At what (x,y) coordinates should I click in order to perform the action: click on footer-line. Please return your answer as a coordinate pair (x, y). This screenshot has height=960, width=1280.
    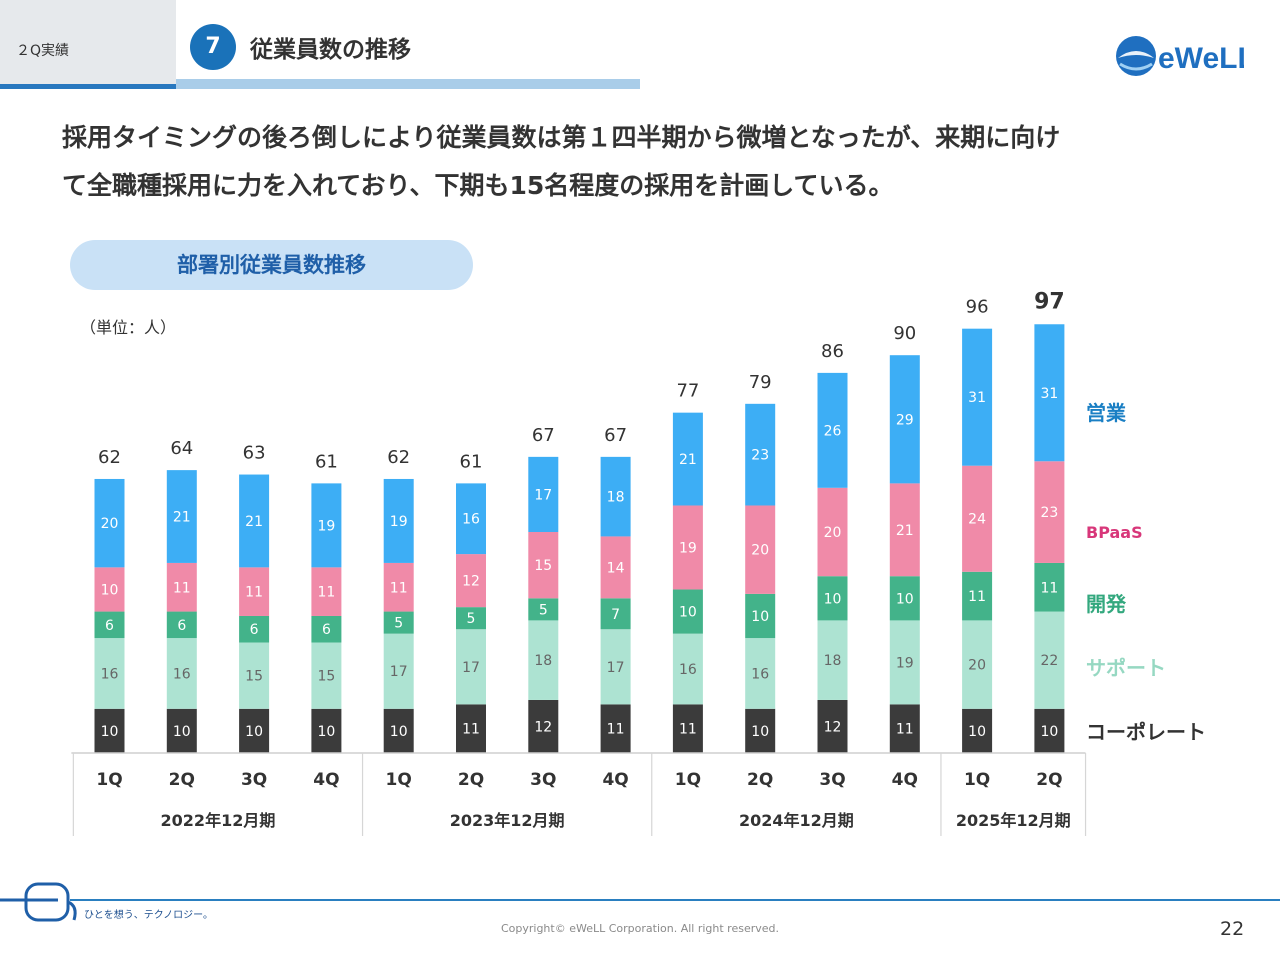
    Looking at the image, I should click on (675, 900).